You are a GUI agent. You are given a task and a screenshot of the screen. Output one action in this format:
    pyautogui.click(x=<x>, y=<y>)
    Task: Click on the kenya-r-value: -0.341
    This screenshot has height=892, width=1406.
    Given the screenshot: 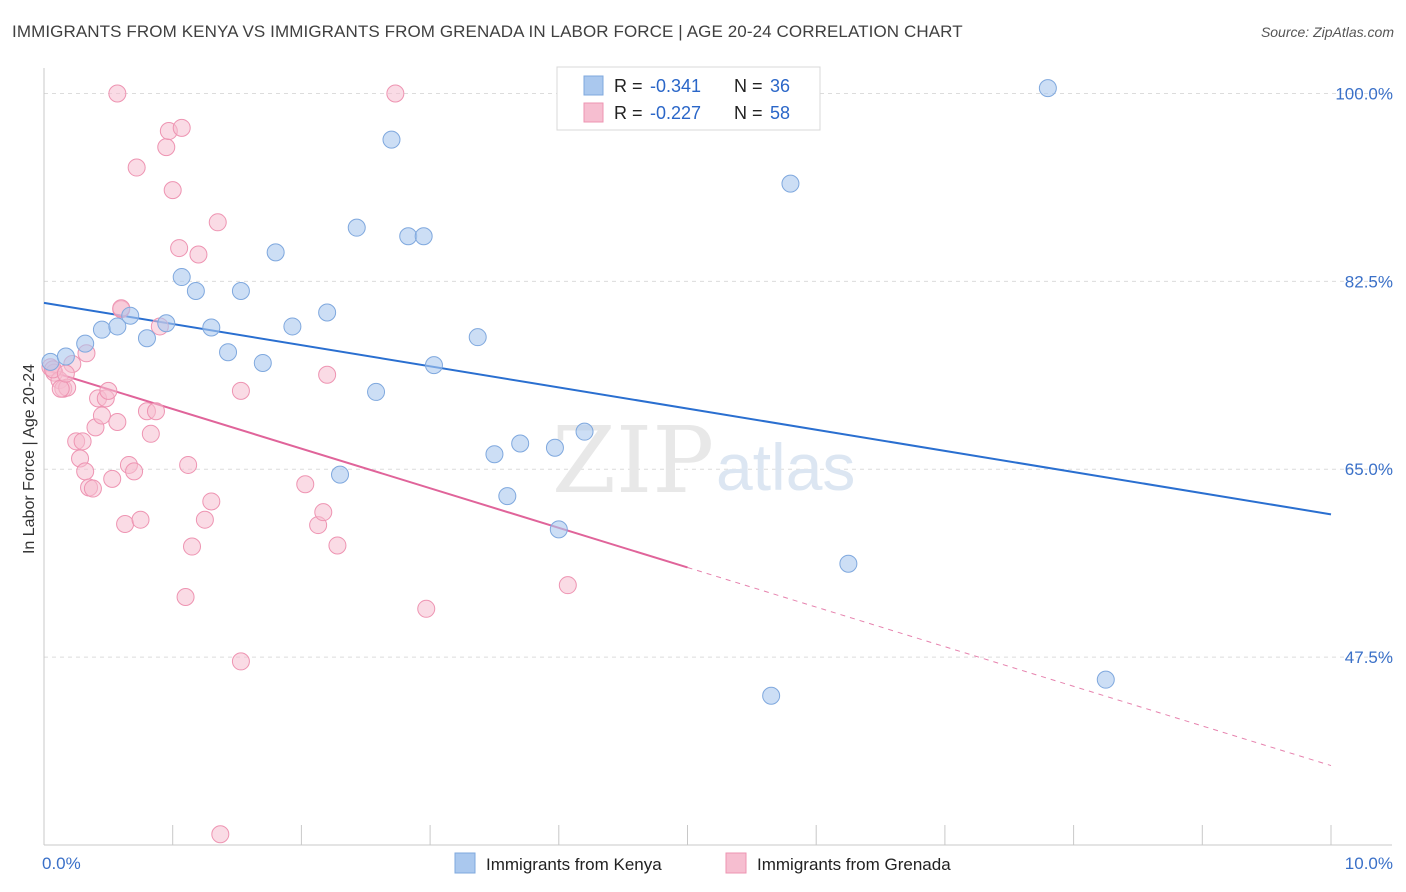 What is the action you would take?
    pyautogui.click(x=675, y=86)
    